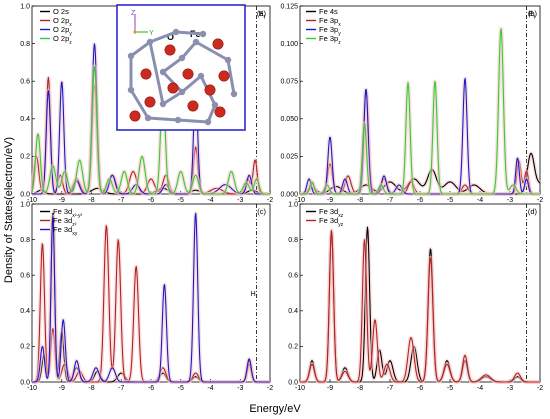  What do you see at coordinates (253, 294) in the screenshot?
I see `panel-c-mark: H` at bounding box center [253, 294].